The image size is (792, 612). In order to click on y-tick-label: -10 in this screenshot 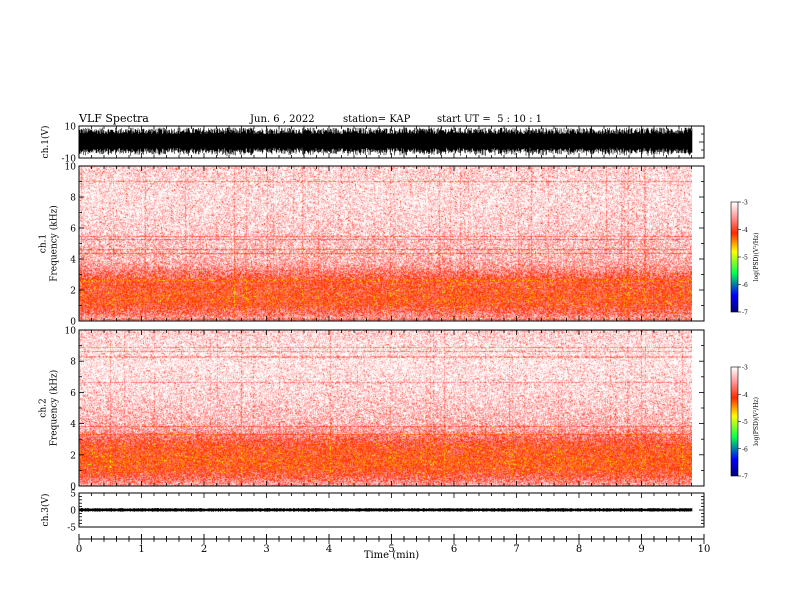, I will do `click(69, 160)`.